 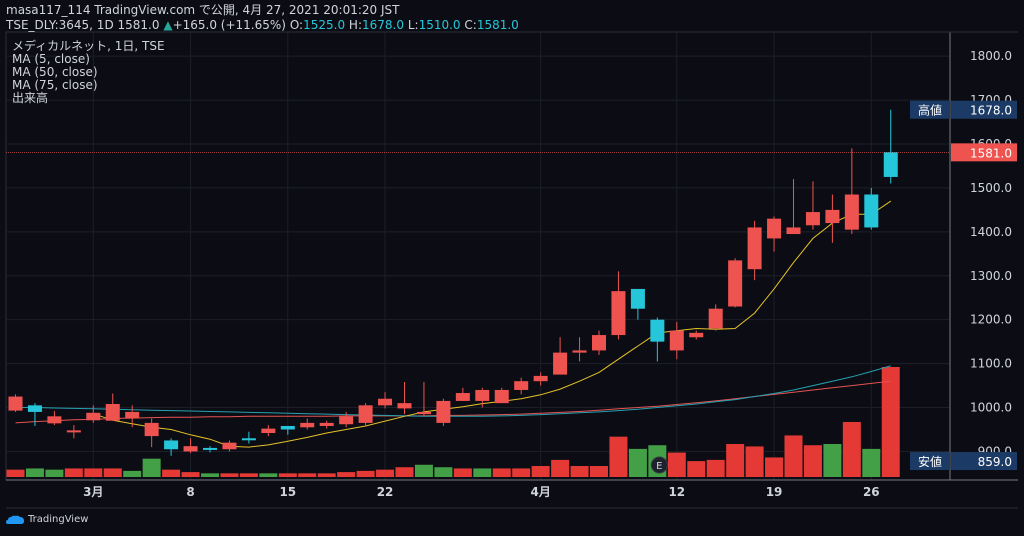 I want to click on x-tick-label: 12, so click(x=676, y=492).